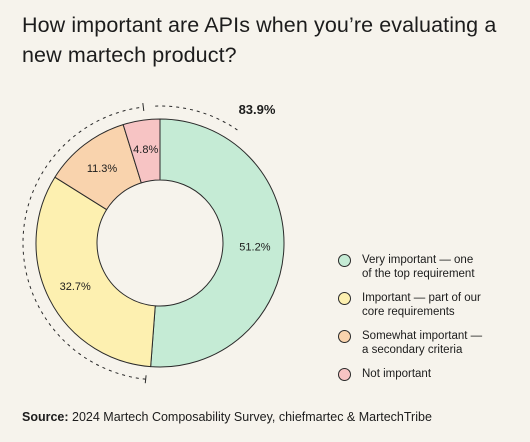  What do you see at coordinates (433, 374) in the screenshot?
I see `legend-item: Not important` at bounding box center [433, 374].